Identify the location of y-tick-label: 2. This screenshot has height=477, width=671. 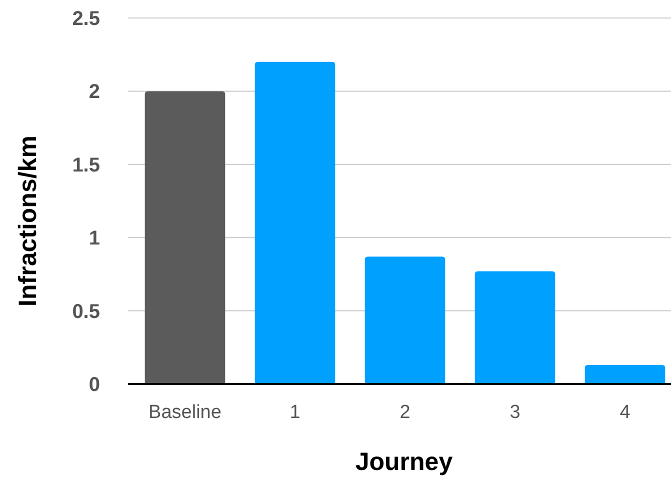
(94, 92).